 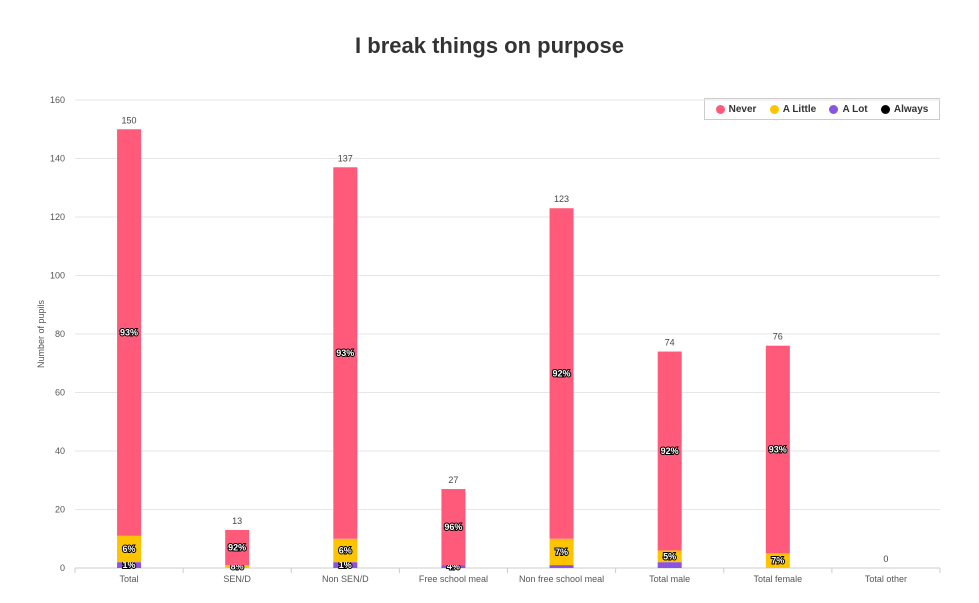 I want to click on y-tick-label-160: 160, so click(x=57, y=100).